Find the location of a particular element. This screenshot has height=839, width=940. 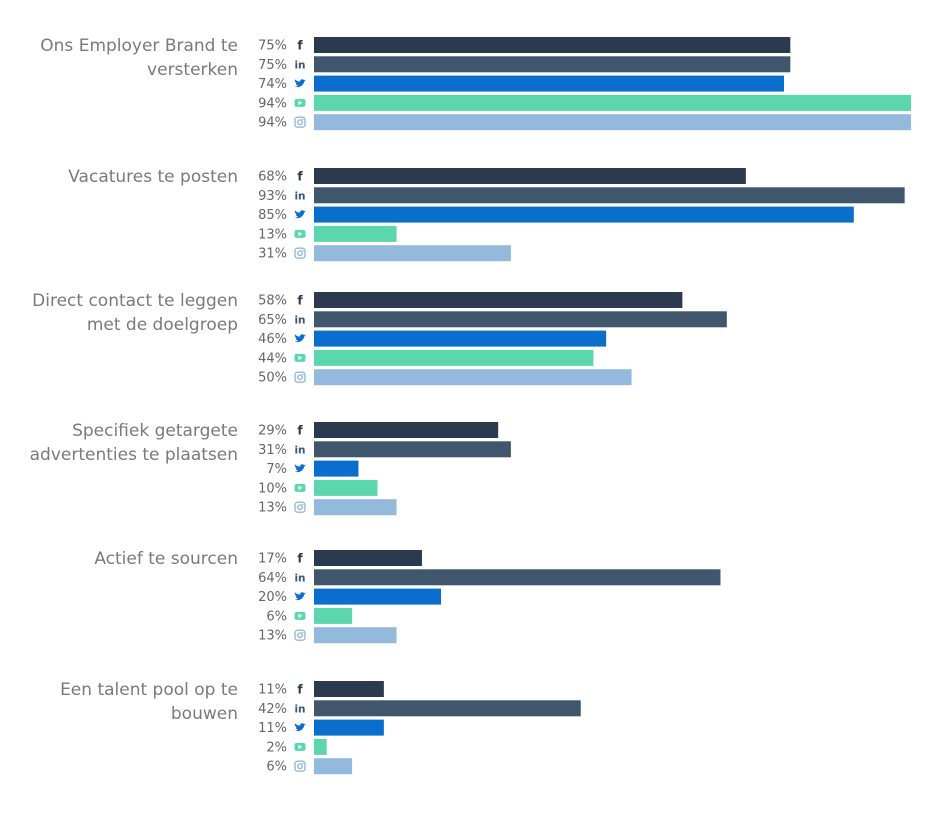

value-label: 58% is located at coordinates (272, 301).